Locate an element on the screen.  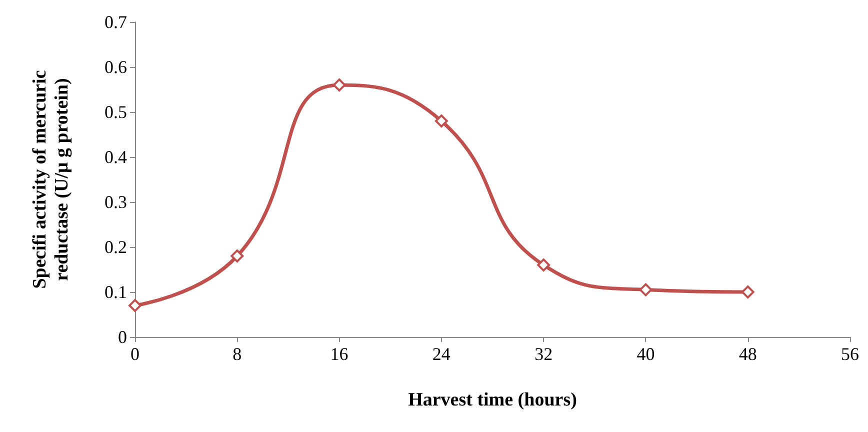
y-tick-label: 0 is located at coordinates (122, 337).